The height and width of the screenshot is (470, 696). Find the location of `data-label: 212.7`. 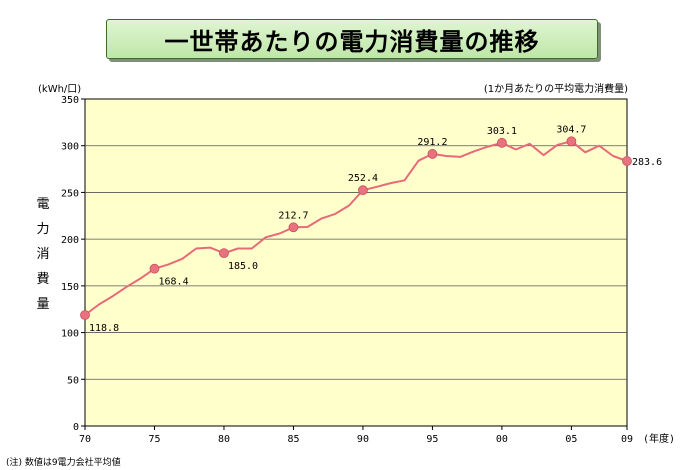

data-label: 212.7 is located at coordinates (293, 215).